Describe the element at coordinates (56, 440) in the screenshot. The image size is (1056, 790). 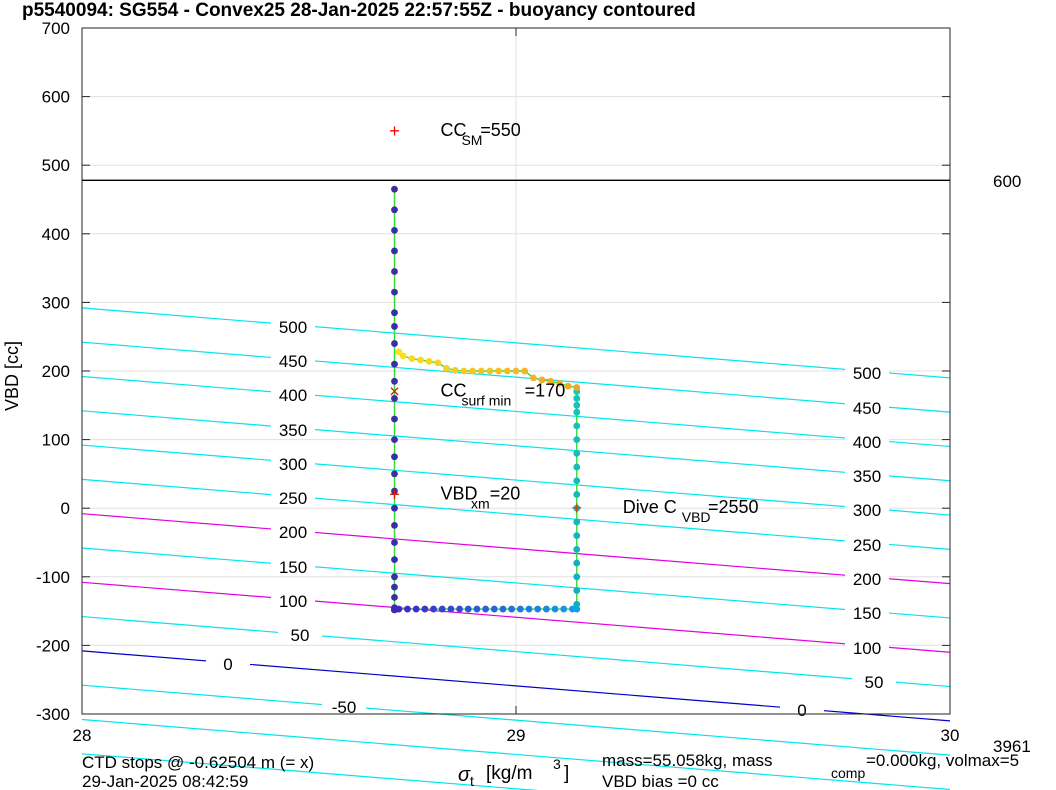
I see `y-tick-label: 100` at that location.